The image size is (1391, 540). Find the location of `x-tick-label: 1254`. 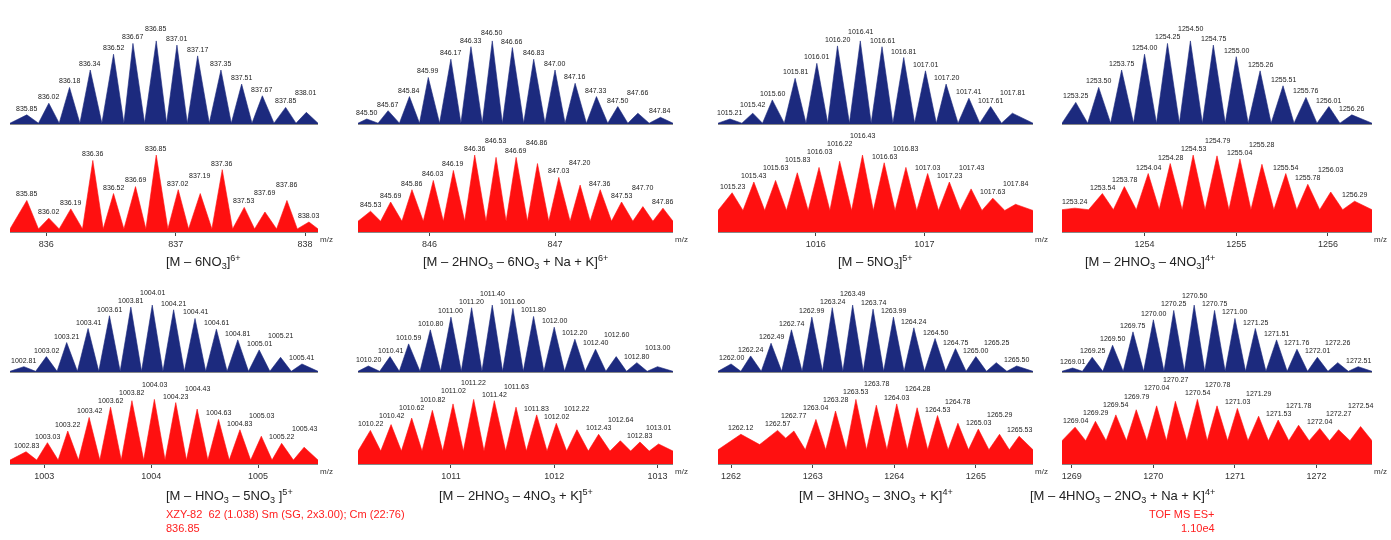

x-tick-label: 1254 is located at coordinates (1144, 243).